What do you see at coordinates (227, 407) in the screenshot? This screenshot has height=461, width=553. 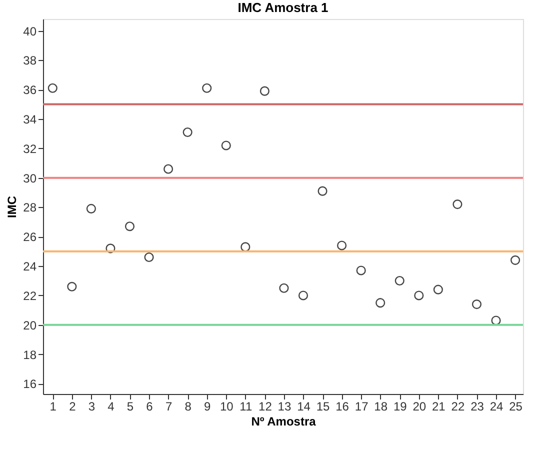 I see `x-tick-label: 10` at bounding box center [227, 407].